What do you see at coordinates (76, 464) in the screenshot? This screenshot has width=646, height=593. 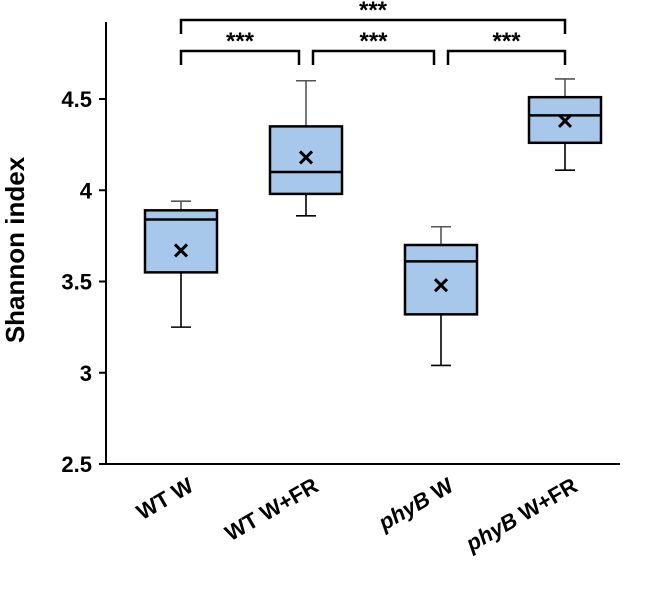 I see `y-tick-label-0: 2.5` at bounding box center [76, 464].